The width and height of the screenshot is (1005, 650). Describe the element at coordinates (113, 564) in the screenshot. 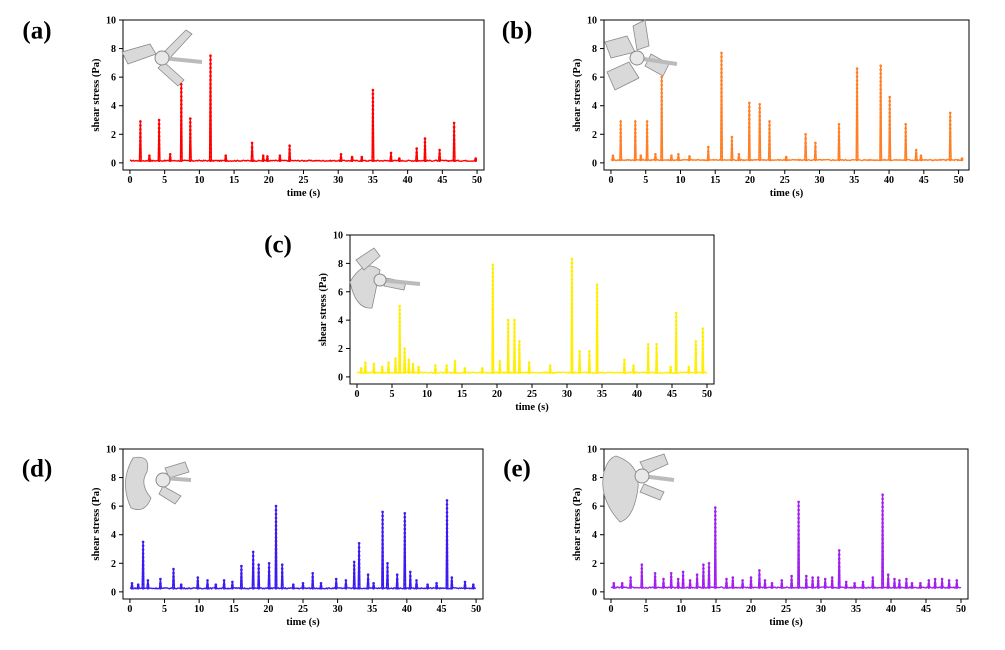

I see `y-tick-label: 2` at that location.